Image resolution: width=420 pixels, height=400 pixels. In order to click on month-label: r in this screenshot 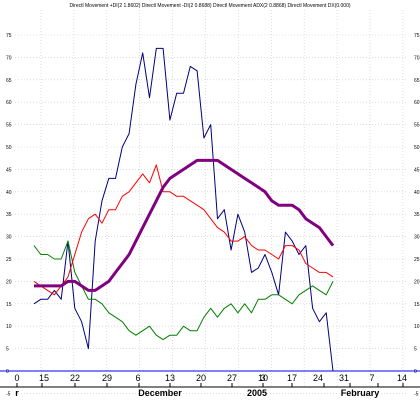, I will do `click(17, 393)`.